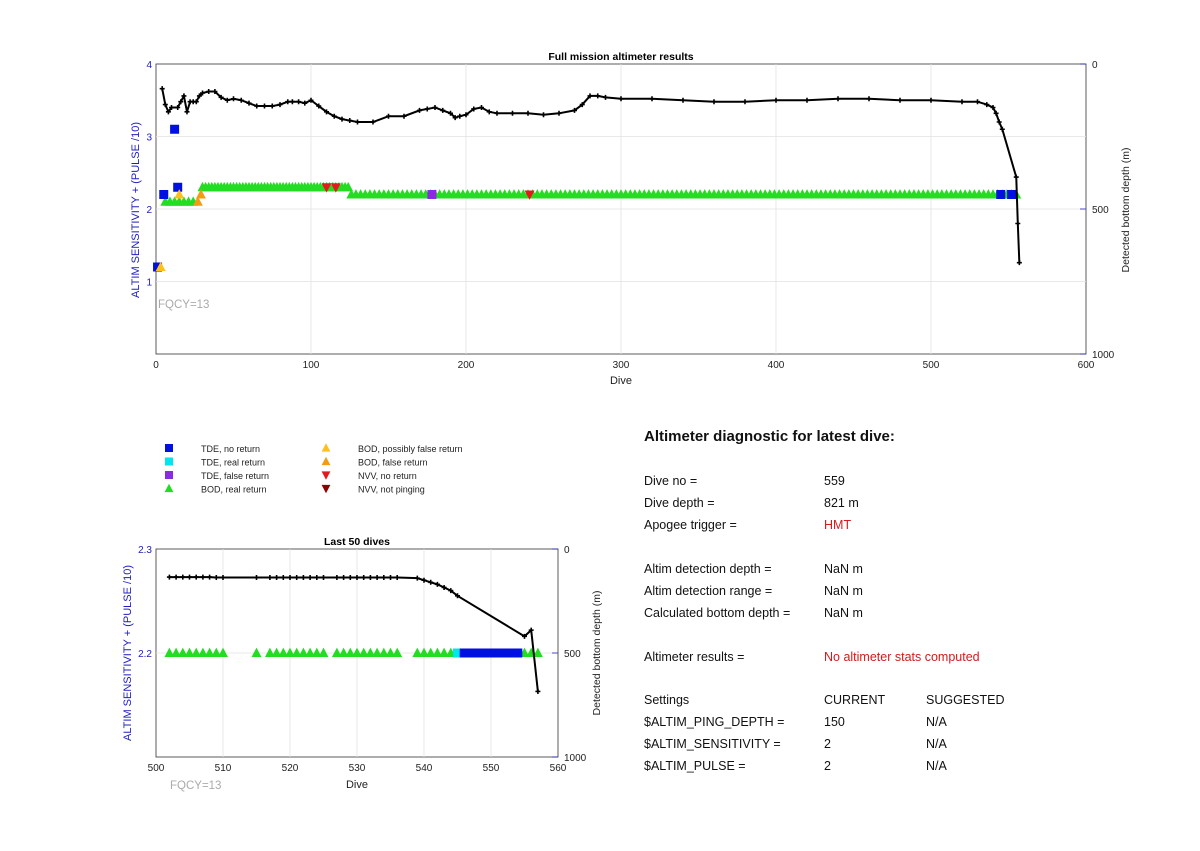 The height and width of the screenshot is (851, 1200). I want to click on legend-bod-possibly-false-icon, so click(326, 447).